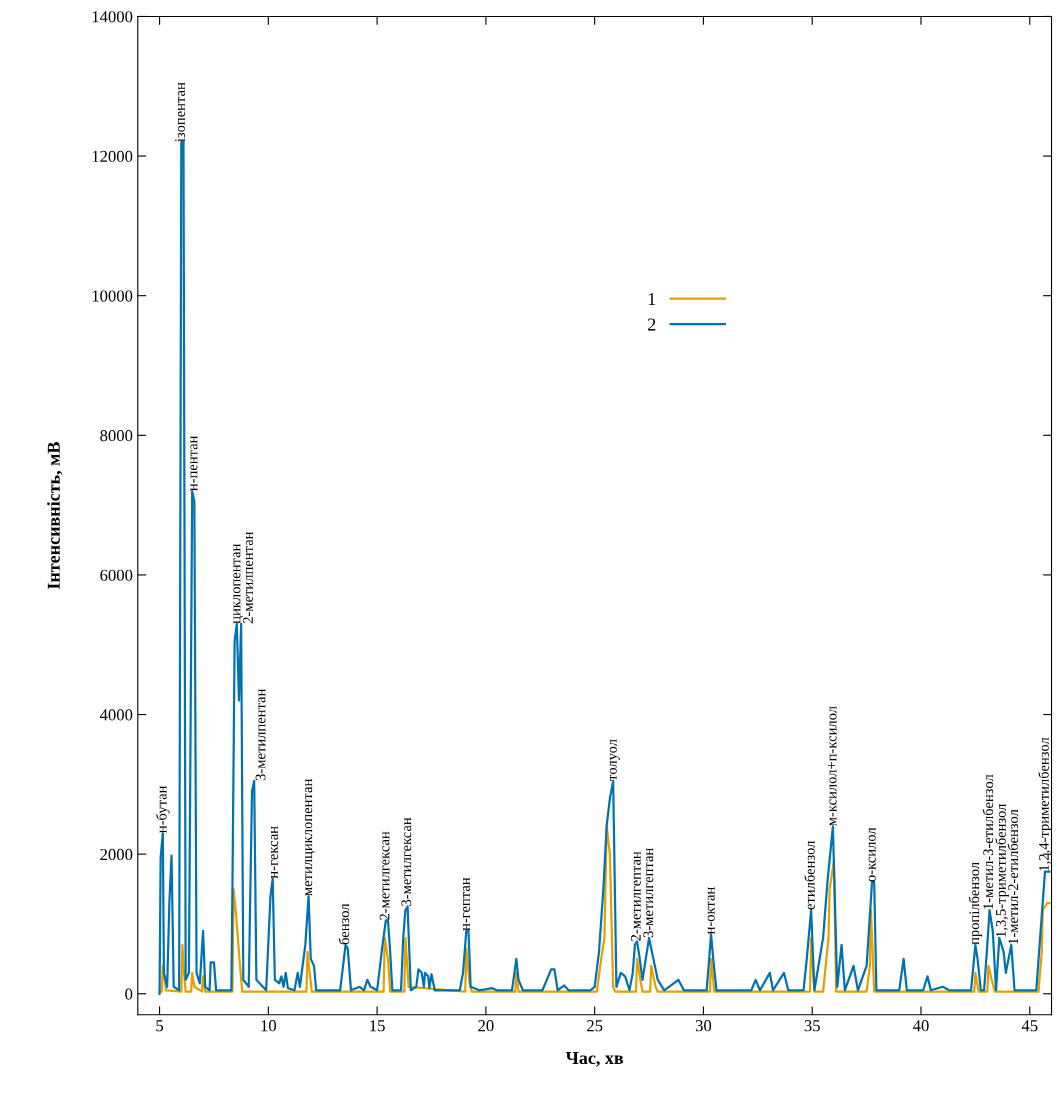  I want to click on annotation: 1-метил-2-етилбензол, so click(1013, 876).